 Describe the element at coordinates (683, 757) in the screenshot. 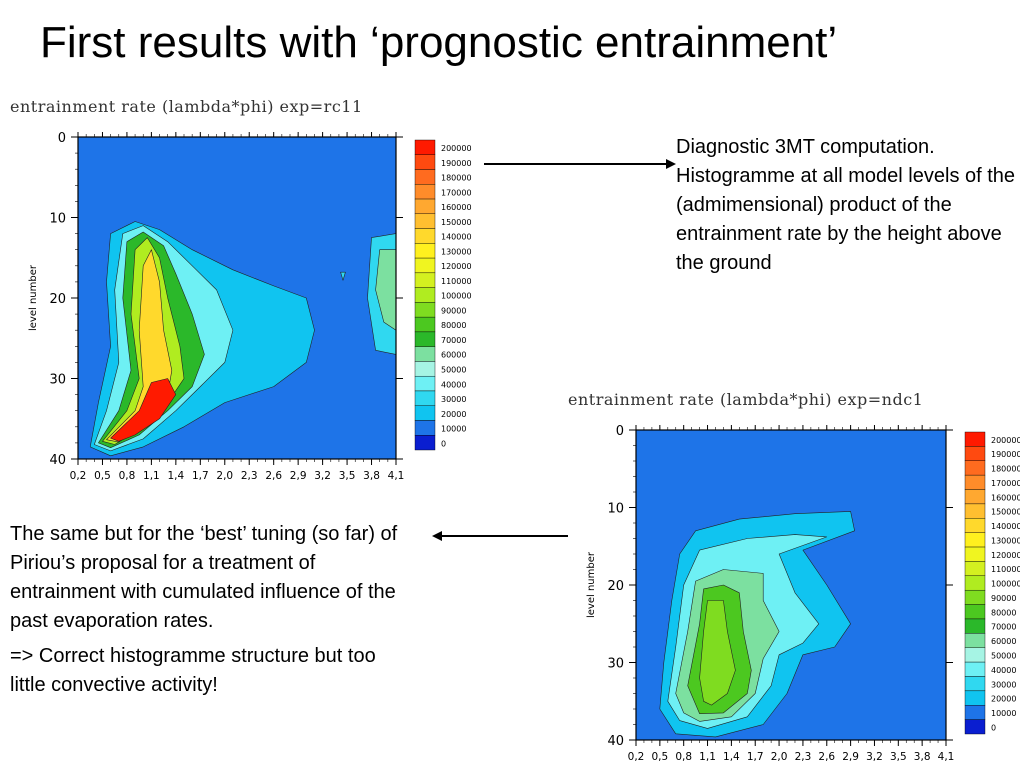

I see `x-tick-label: 0,8` at that location.